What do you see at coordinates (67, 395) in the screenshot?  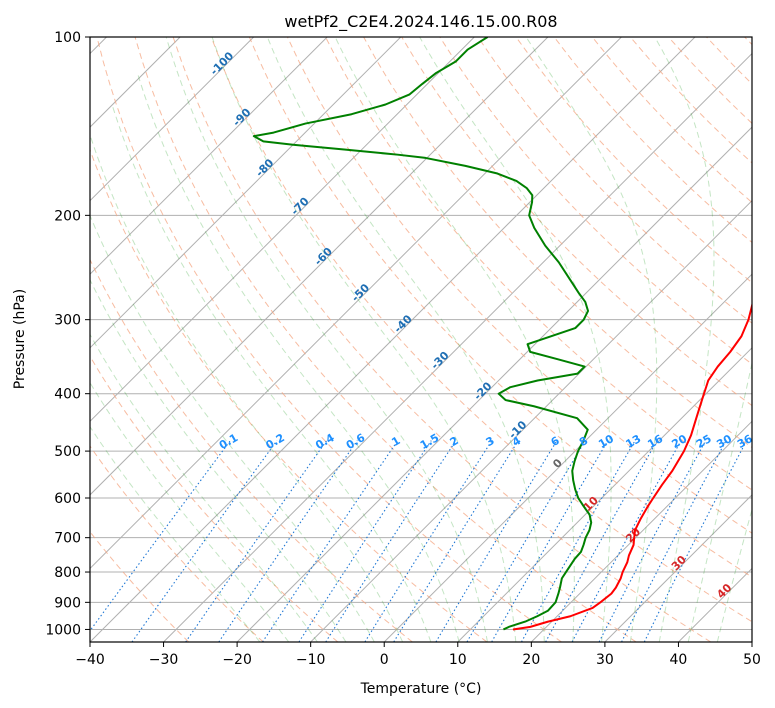 I see `y-tick-label: 400` at bounding box center [67, 395].